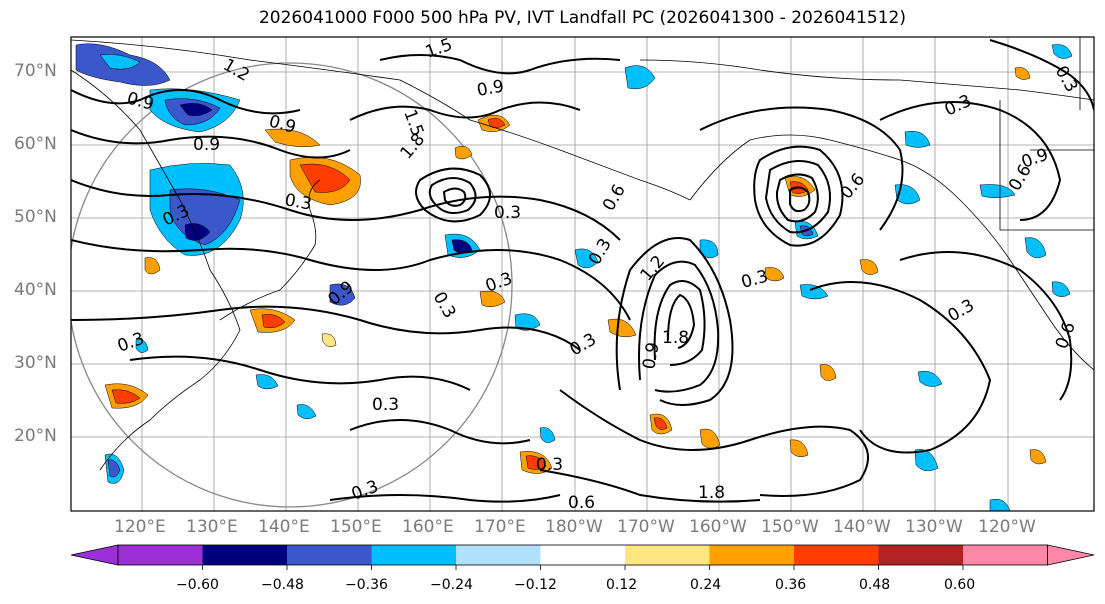 Image resolution: width=1105 pixels, height=604 pixels. Describe the element at coordinates (622, 585) in the screenshot. I see `colorbar-tick-label: 0.12` at that location.